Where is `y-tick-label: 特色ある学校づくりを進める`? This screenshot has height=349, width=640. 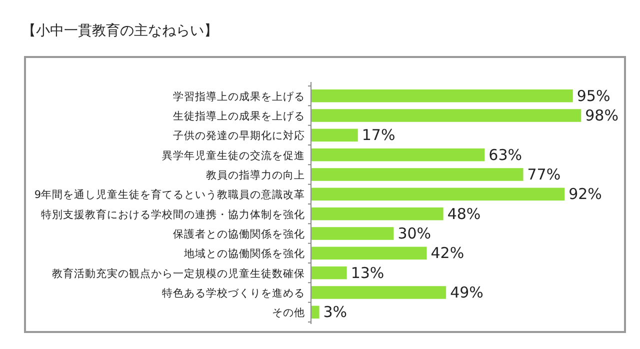 y-tick-label: 特色ある学校づくりを進める is located at coordinates (233, 293).